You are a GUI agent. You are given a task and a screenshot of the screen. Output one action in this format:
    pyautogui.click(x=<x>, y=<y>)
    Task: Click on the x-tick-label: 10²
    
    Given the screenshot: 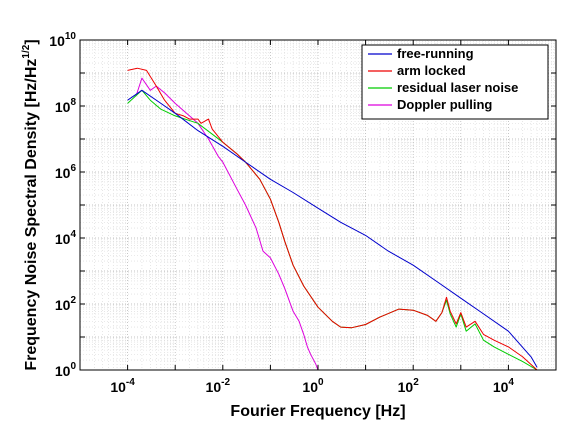 What is the action you would take?
    pyautogui.click(x=409, y=386)
    